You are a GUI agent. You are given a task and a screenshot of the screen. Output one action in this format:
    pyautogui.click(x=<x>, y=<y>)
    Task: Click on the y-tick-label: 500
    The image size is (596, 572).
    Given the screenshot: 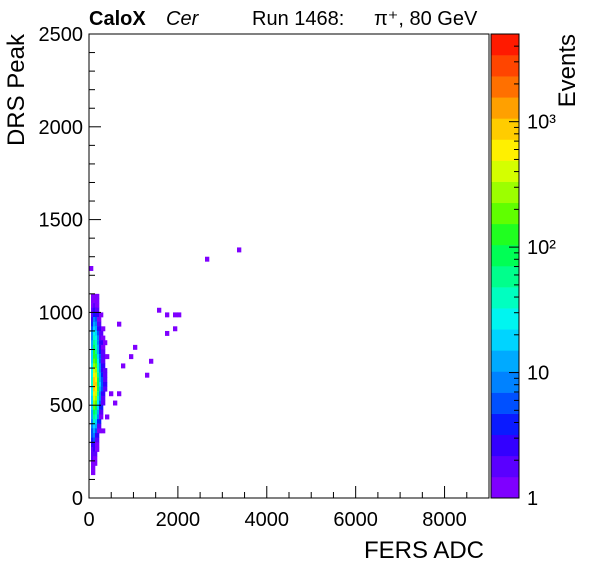 What is the action you would take?
    pyautogui.click(x=66, y=406)
    